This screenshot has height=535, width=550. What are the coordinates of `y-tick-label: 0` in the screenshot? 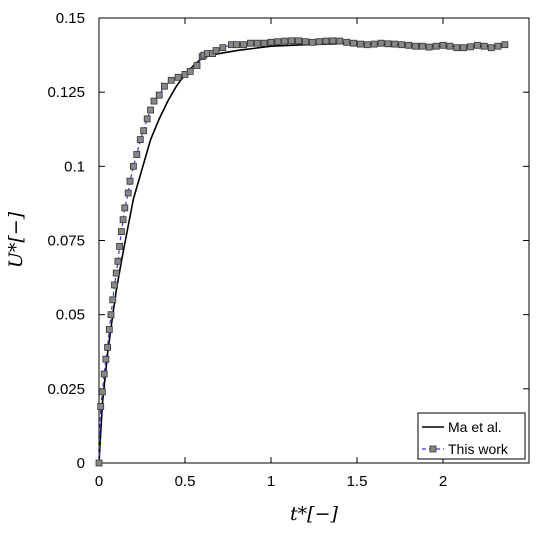 It's located at (81, 463).